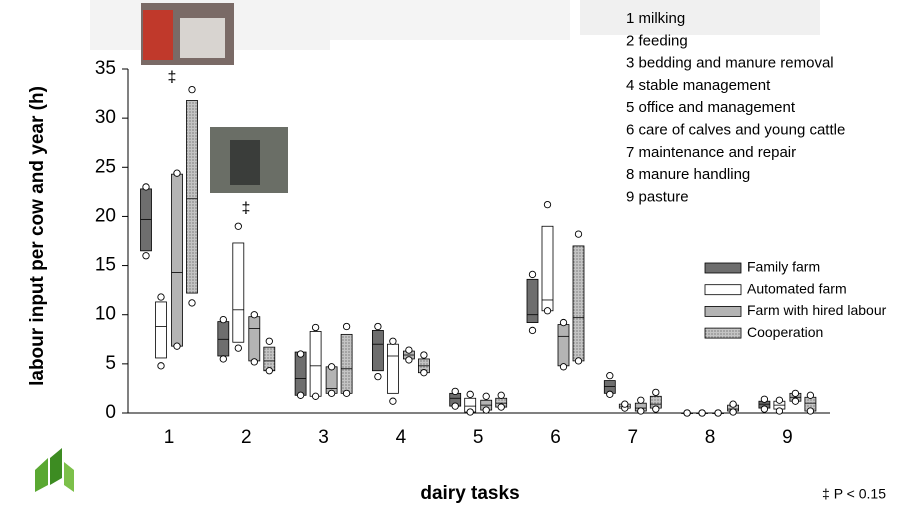 Image resolution: width=924 pixels, height=509 pixels. What do you see at coordinates (710, 437) in the screenshot?
I see `x-tick-label: 8` at bounding box center [710, 437].